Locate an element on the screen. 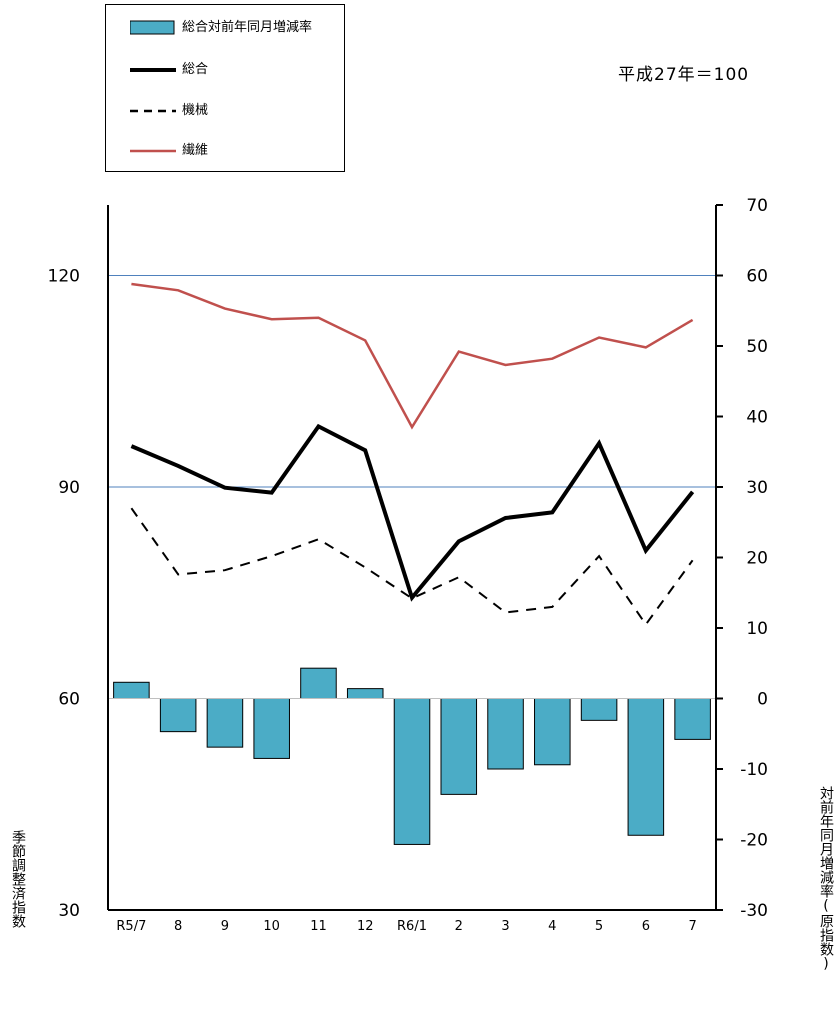 This screenshot has width=839, height=1035. legend-swatch-machinery is located at coordinates (153, 111).